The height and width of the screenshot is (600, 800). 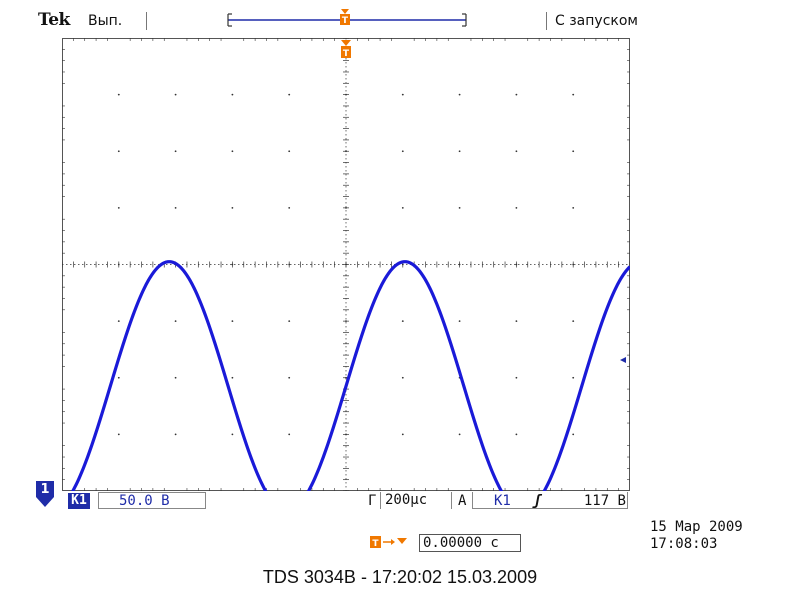 What do you see at coordinates (596, 21) in the screenshot?
I see `trigger-mode: С запуском` at bounding box center [596, 21].